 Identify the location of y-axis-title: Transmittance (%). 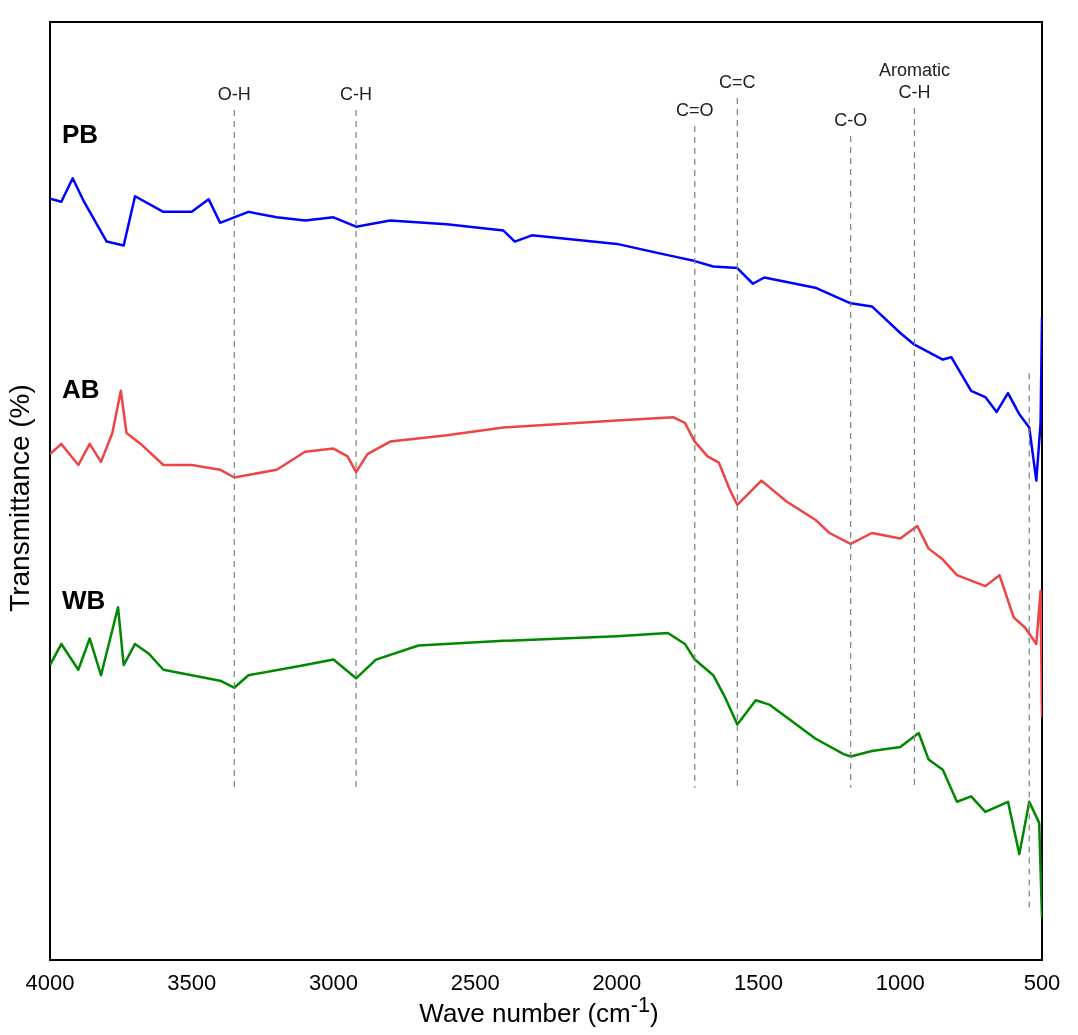
(20, 498).